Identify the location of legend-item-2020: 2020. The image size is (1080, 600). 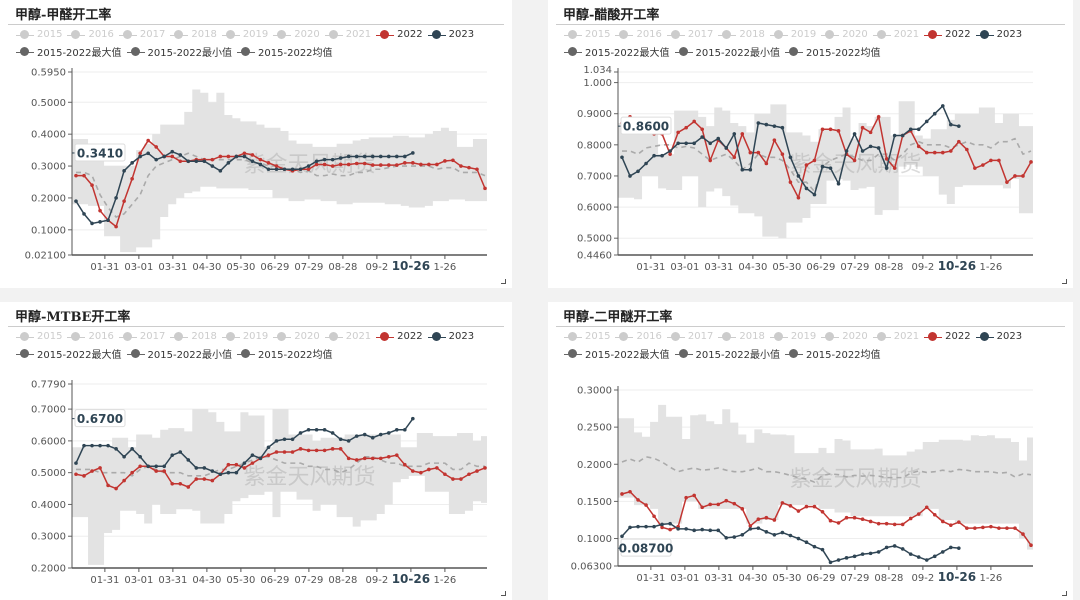
(844, 336).